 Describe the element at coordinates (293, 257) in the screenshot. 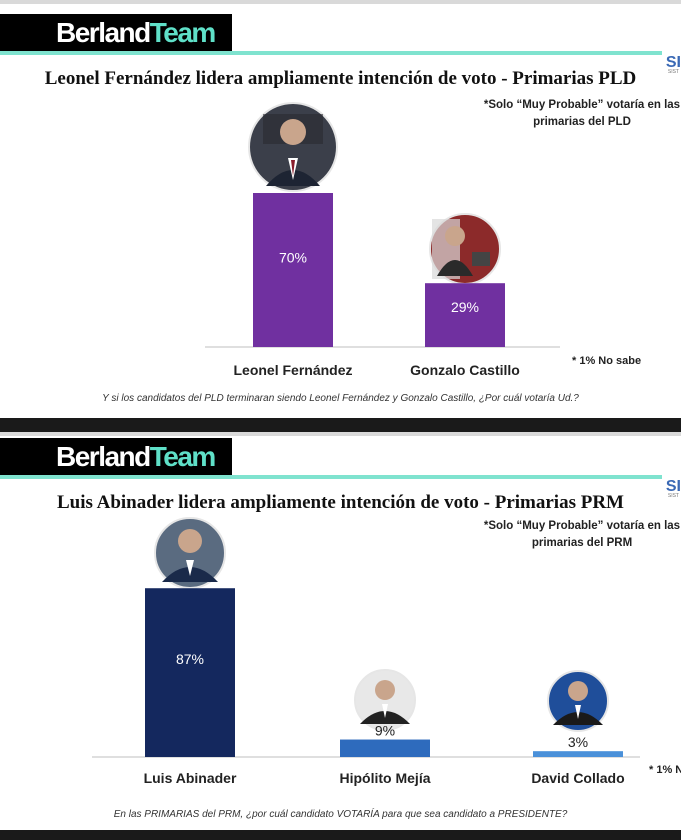

I see `data-label-1: 70%` at that location.